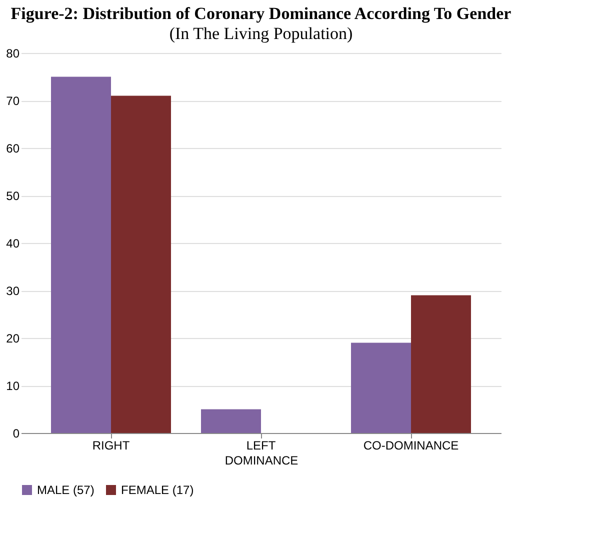 The height and width of the screenshot is (550, 602). Describe the element at coordinates (13, 149) in the screenshot. I see `y-tick-label: 60` at that location.